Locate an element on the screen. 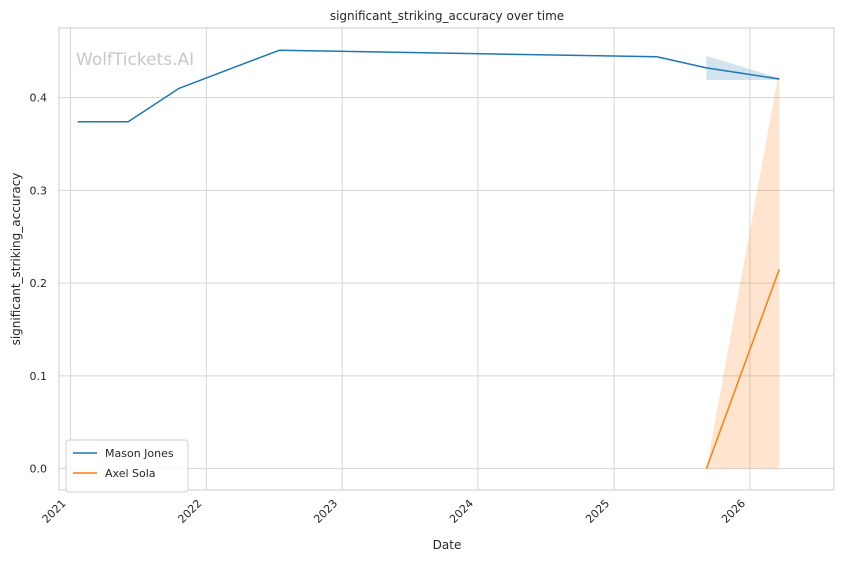 The height and width of the screenshot is (561, 844). mason-jones-line is located at coordinates (428, 86).